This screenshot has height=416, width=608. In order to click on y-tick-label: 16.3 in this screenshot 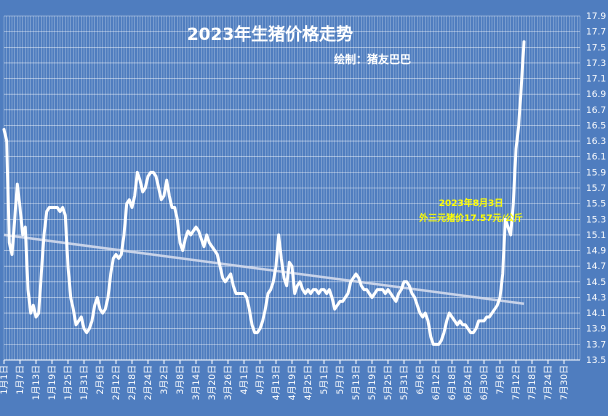, I will do `click(596, 142)`.